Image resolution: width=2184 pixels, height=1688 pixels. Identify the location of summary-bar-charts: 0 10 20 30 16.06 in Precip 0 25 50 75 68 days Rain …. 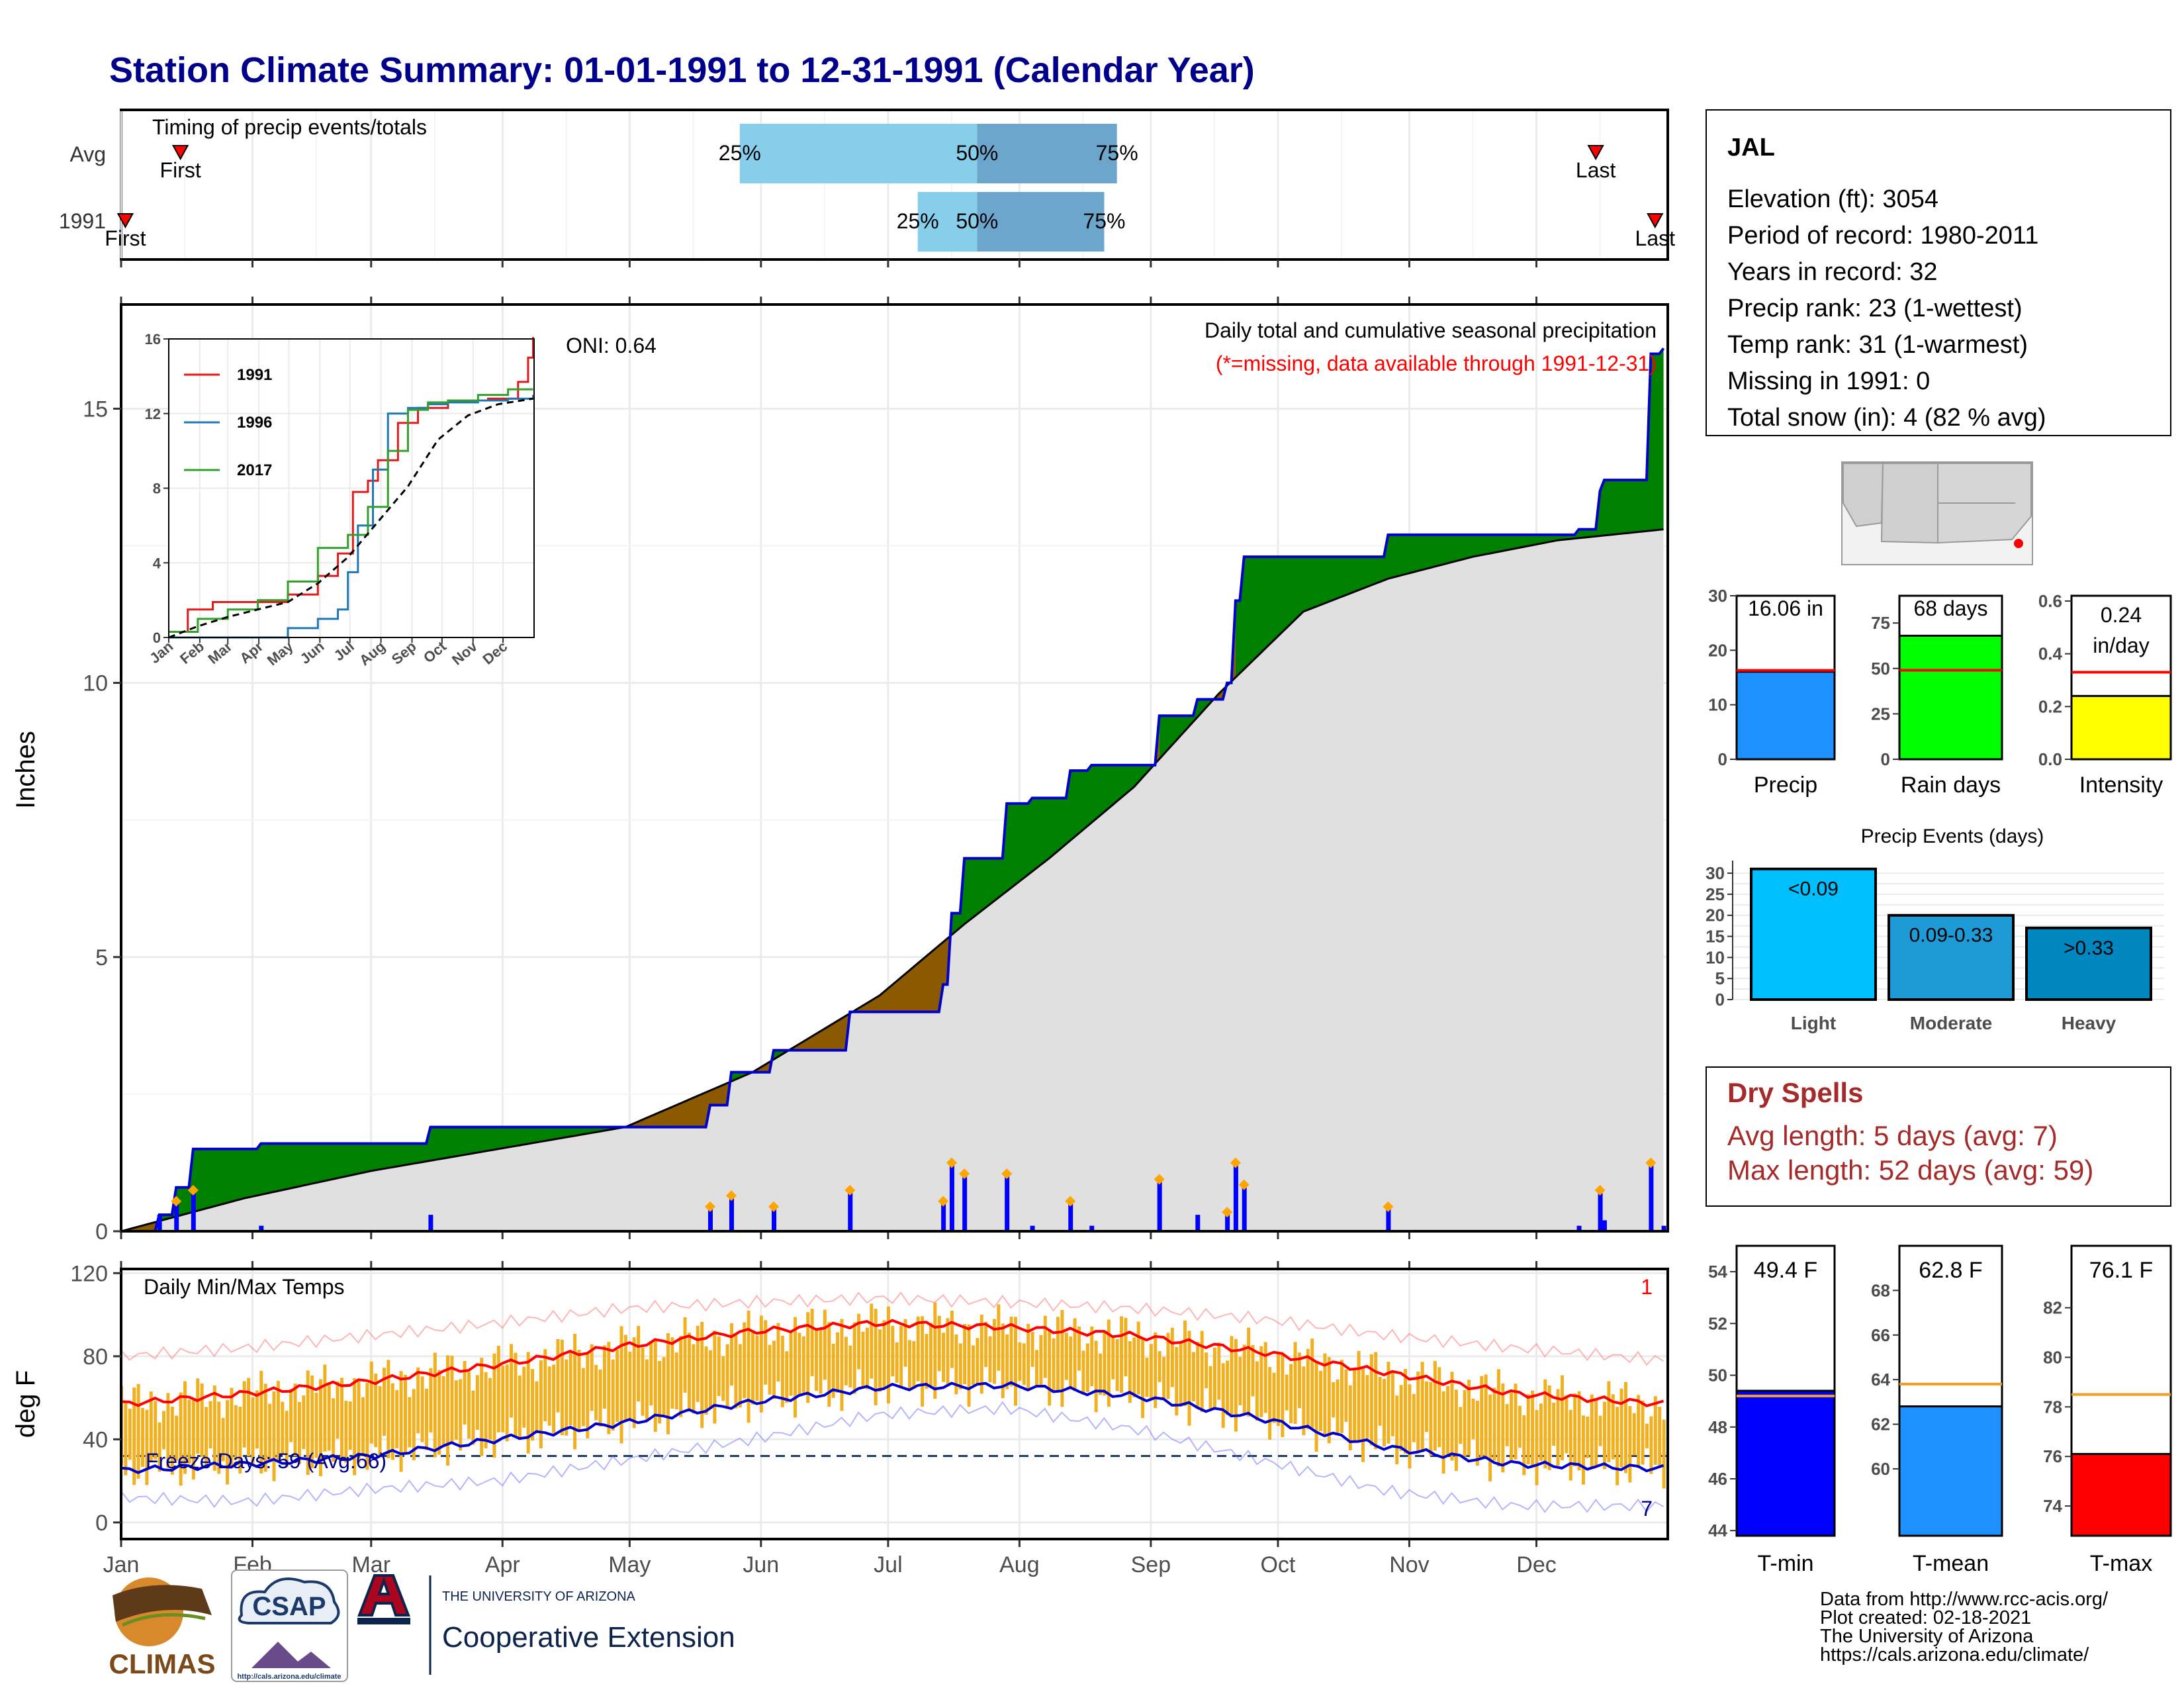
(1940, 692).